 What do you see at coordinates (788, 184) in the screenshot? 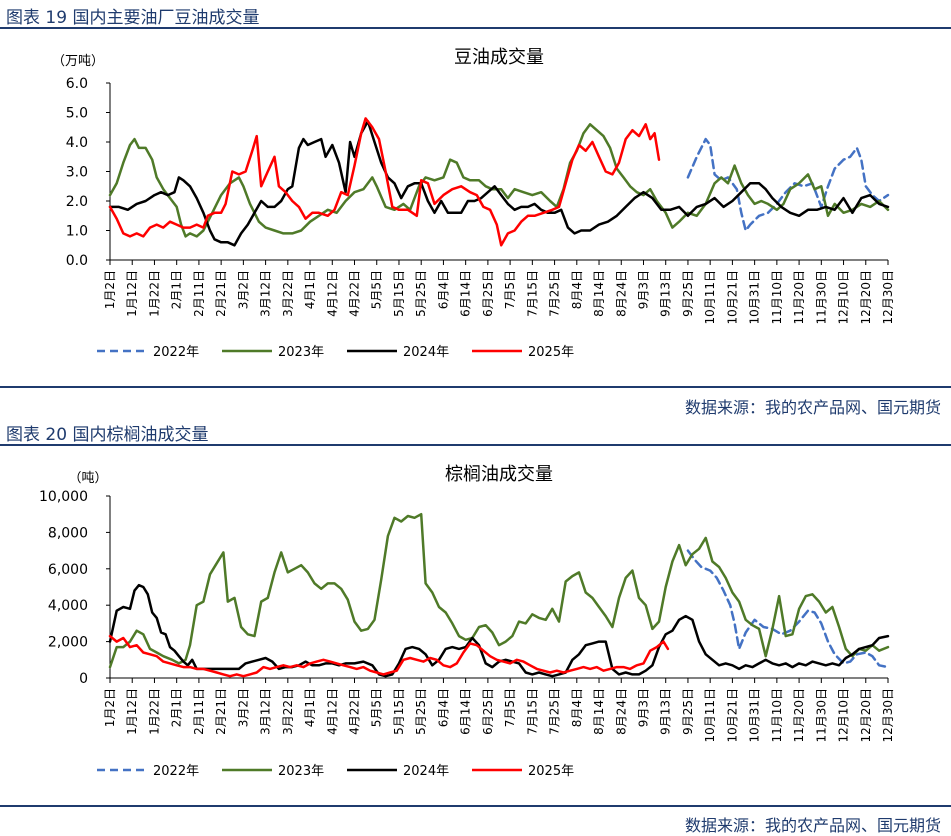
I see `series-line-2022年` at bounding box center [788, 184].